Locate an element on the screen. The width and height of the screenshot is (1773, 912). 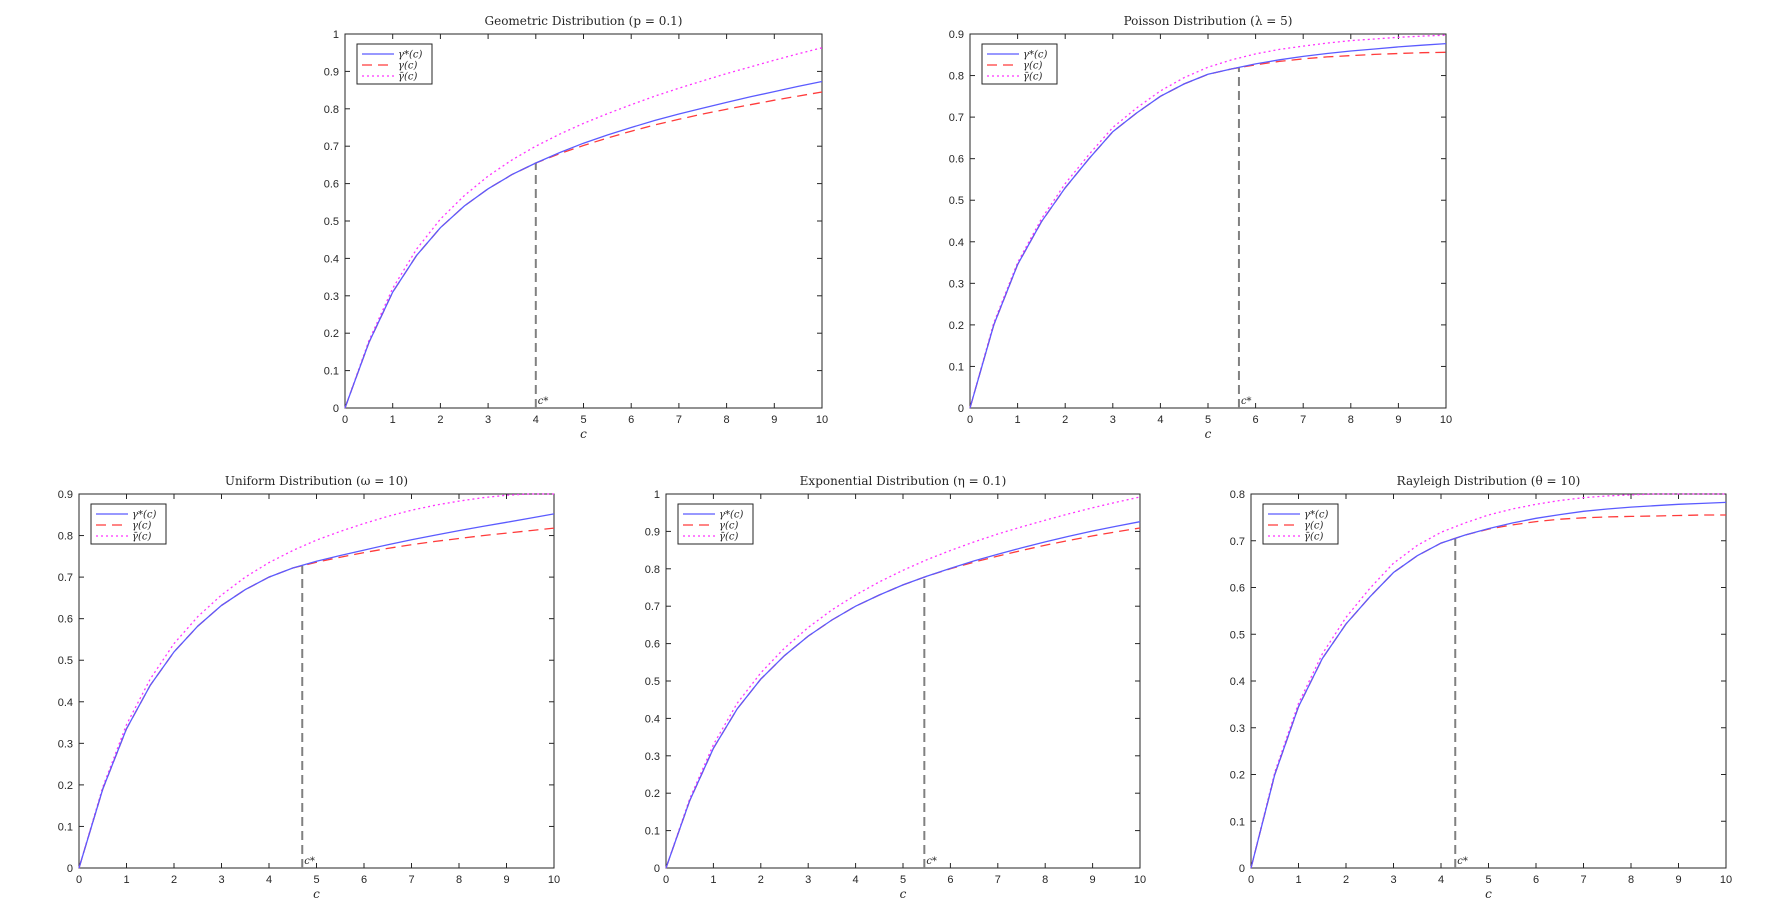
chart-title: Rayleigh Distribution (θ = 10) is located at coordinates (1489, 481).